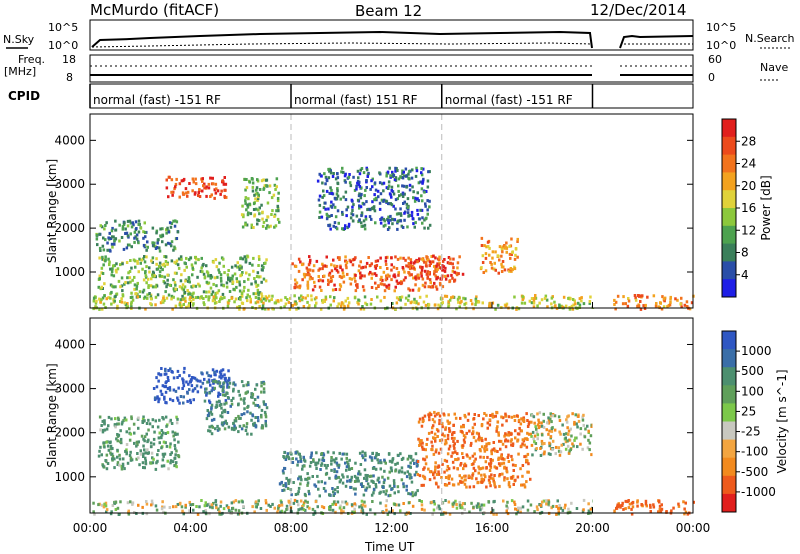  Describe the element at coordinates (729, 421) in the screenshot. I see `colorbar-frame` at that location.